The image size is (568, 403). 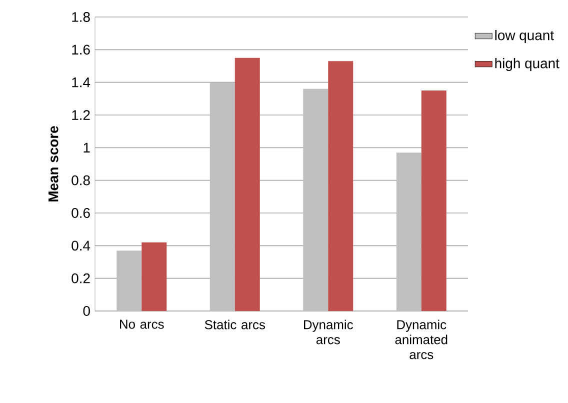 What do you see at coordinates (87, 147) in the screenshot?
I see `y-tick-label: 1` at bounding box center [87, 147].